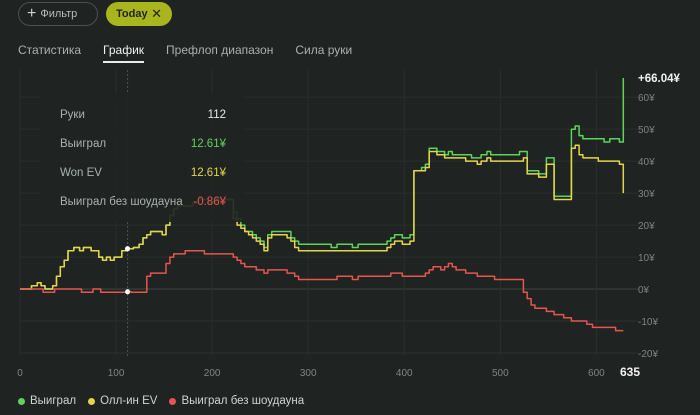 The height and width of the screenshot is (415, 700). What do you see at coordinates (646, 130) in the screenshot?
I see `y-tick-label: 50¥` at bounding box center [646, 130].